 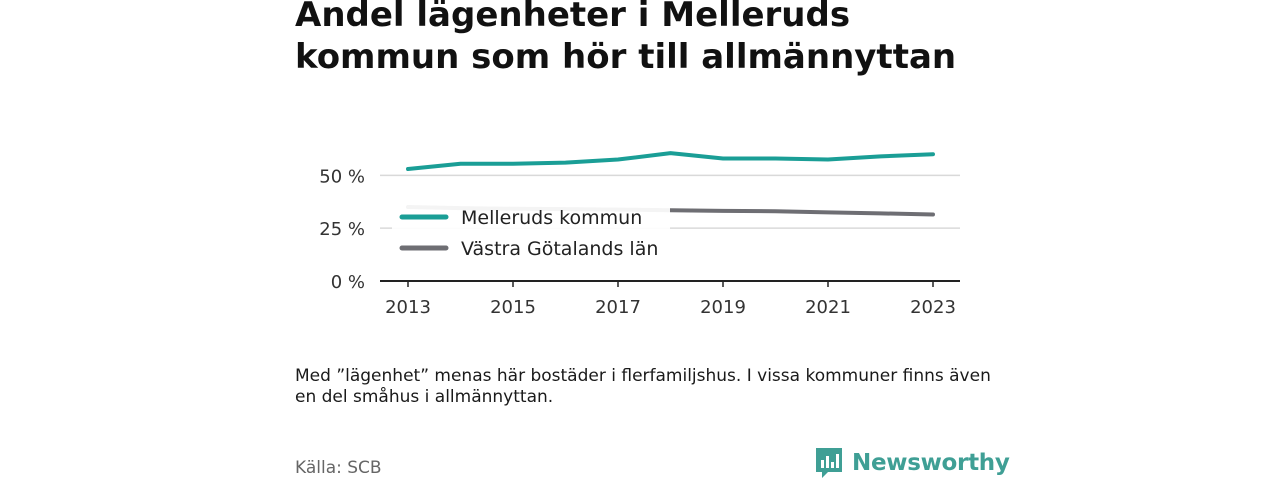 I want to click on y-tick-label: 0 %, so click(x=348, y=282).